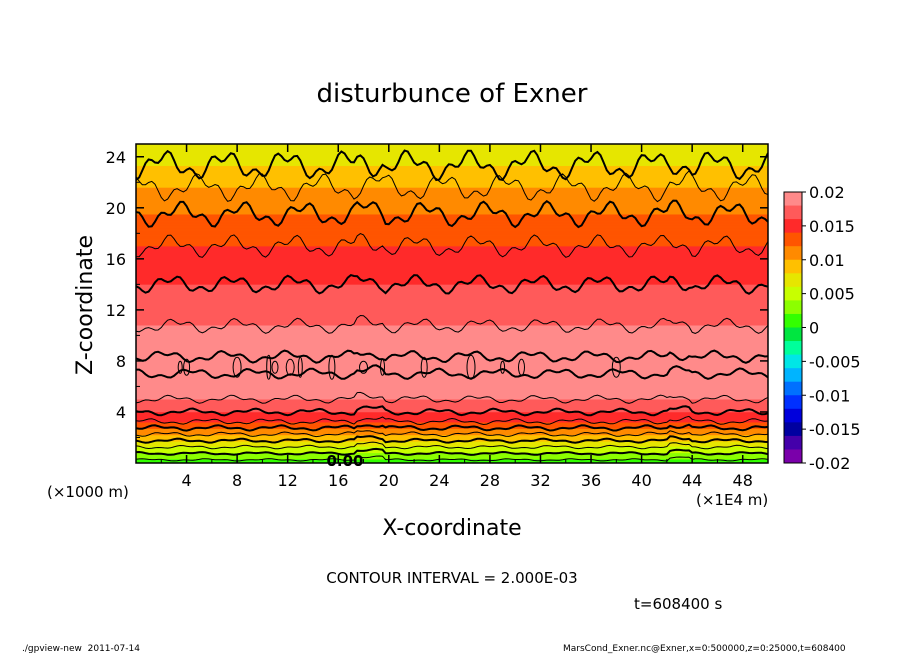 The height and width of the screenshot is (654, 904). Describe the element at coordinates (743, 480) in the screenshot. I see `x-tick-label: 48` at that location.